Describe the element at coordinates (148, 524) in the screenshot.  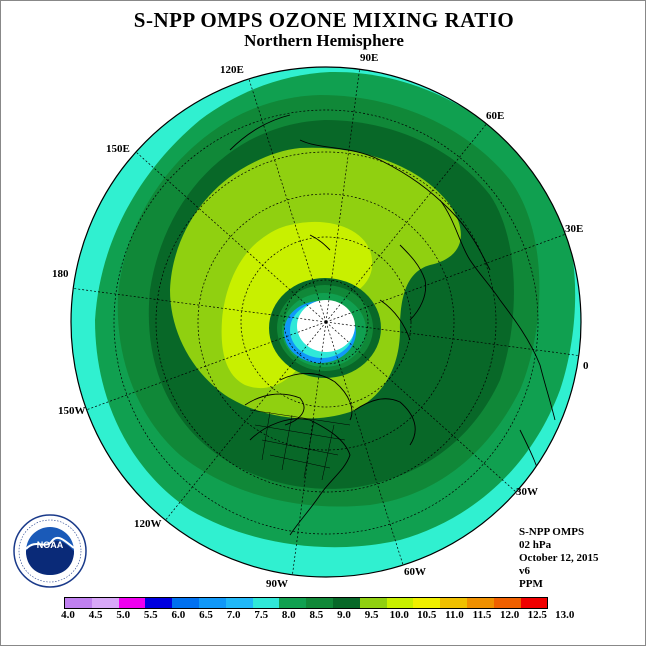
I see `lon-label-120w: 120W` at that location.